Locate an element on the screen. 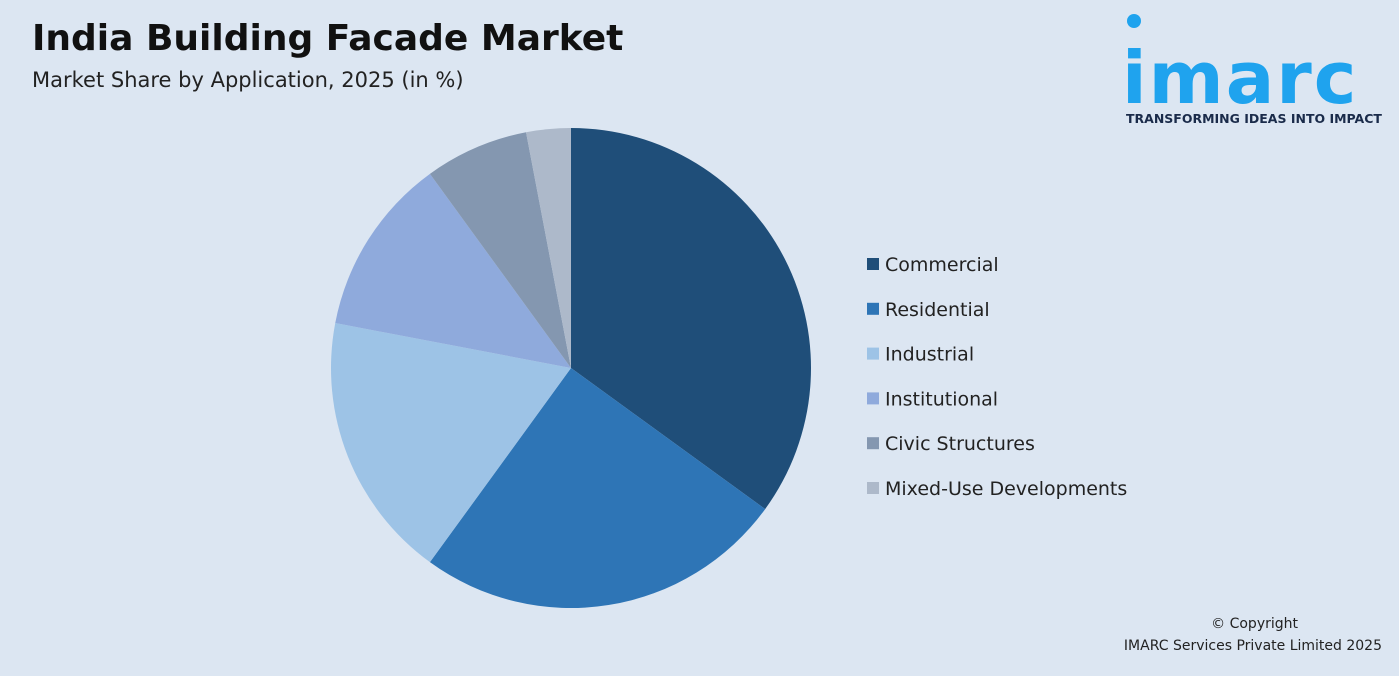 The image size is (1399, 676). chart-subtitle: Market Share by Application, 2025 (in %) is located at coordinates (248, 80).